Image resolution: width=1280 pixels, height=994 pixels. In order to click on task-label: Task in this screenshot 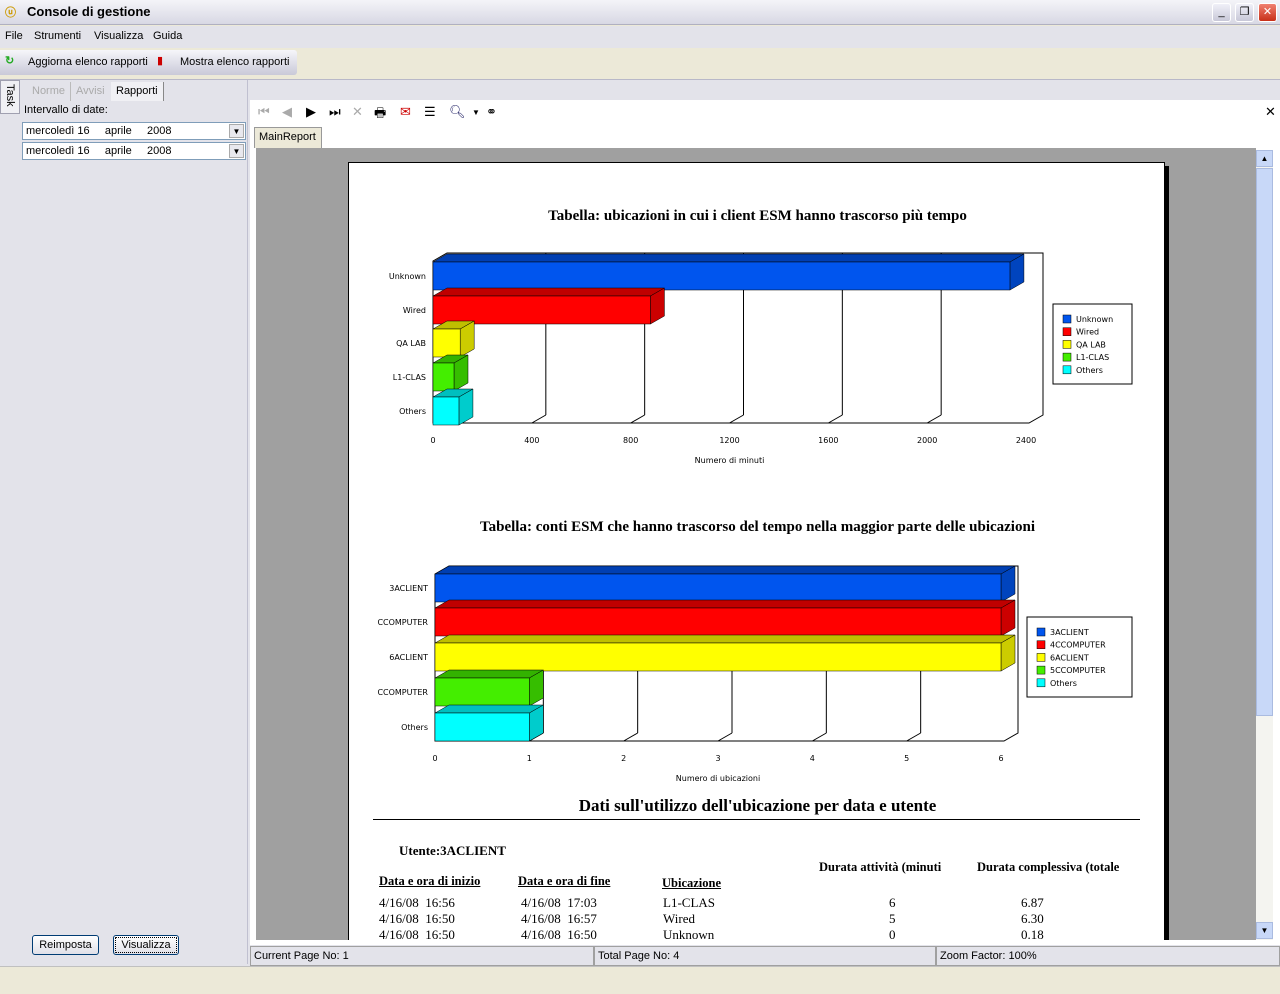, I will do `click(10, 95)`.